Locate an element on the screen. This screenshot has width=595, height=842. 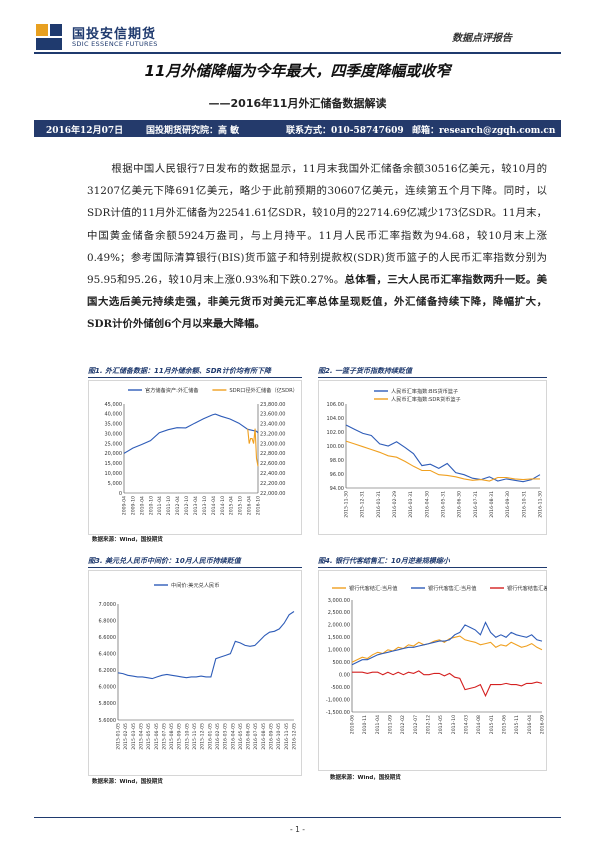
legend-label-1: 人民币汇率指数:BIS货币篮子 is located at coordinates (424, 391).